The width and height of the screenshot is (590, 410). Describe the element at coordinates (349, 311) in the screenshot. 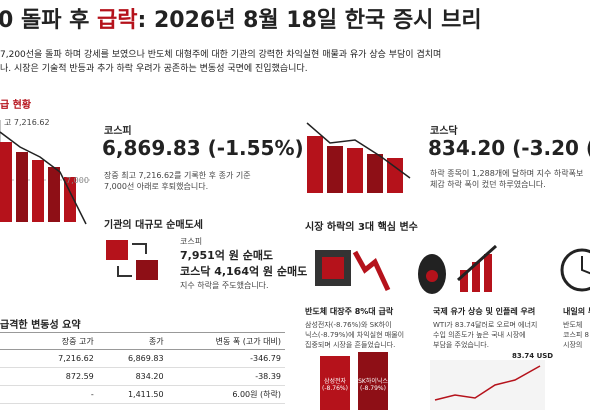

I see `factor-title: 반도체 대장주 8%대 급락` at that location.